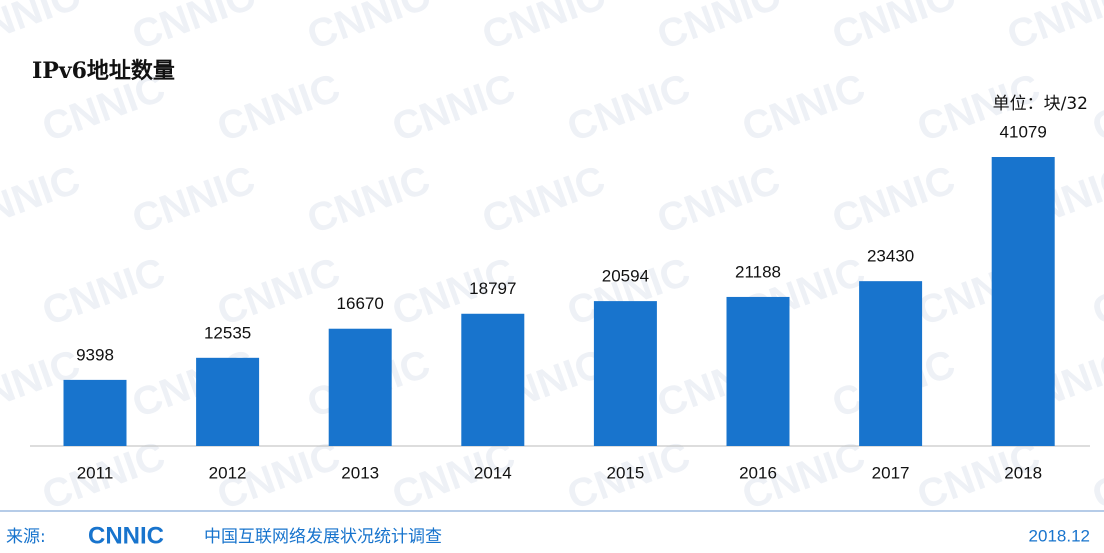  What do you see at coordinates (103, 71) in the screenshot?
I see `chart-title: IPv6地址数量` at bounding box center [103, 71].